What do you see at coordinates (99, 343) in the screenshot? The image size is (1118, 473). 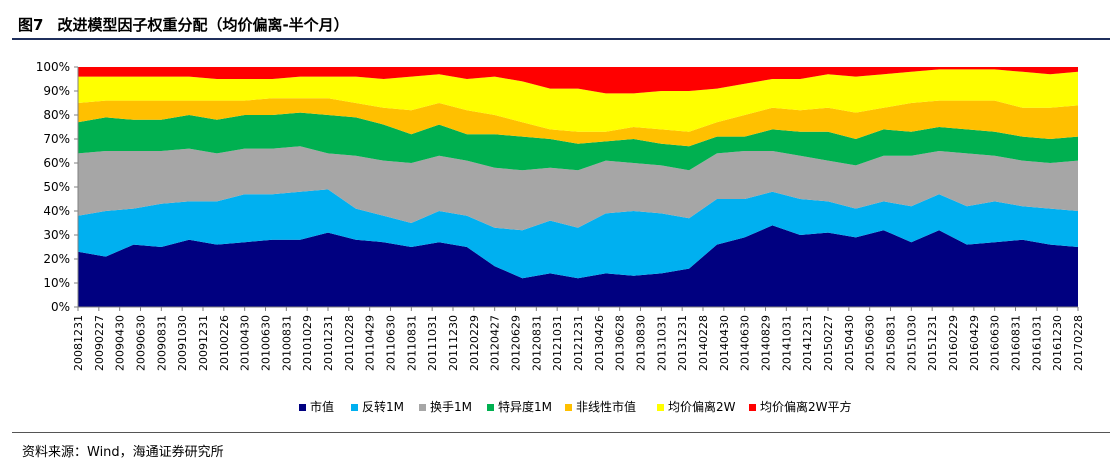 I see `x-tick-label: 20090227` at bounding box center [99, 343].